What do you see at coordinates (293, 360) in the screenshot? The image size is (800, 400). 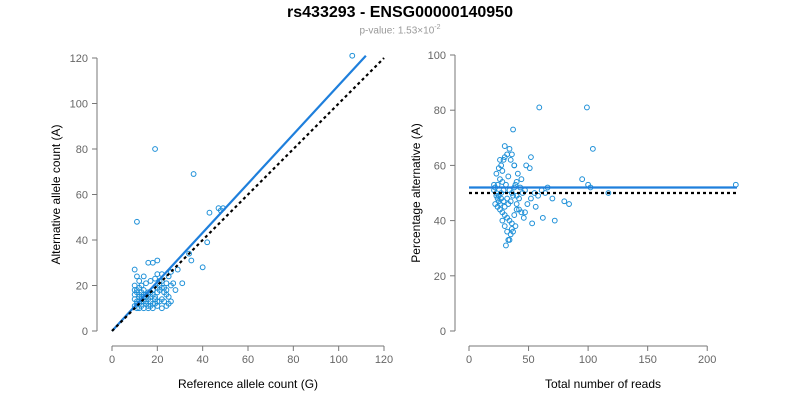 I see `x-tick-label: 80` at bounding box center [293, 360].